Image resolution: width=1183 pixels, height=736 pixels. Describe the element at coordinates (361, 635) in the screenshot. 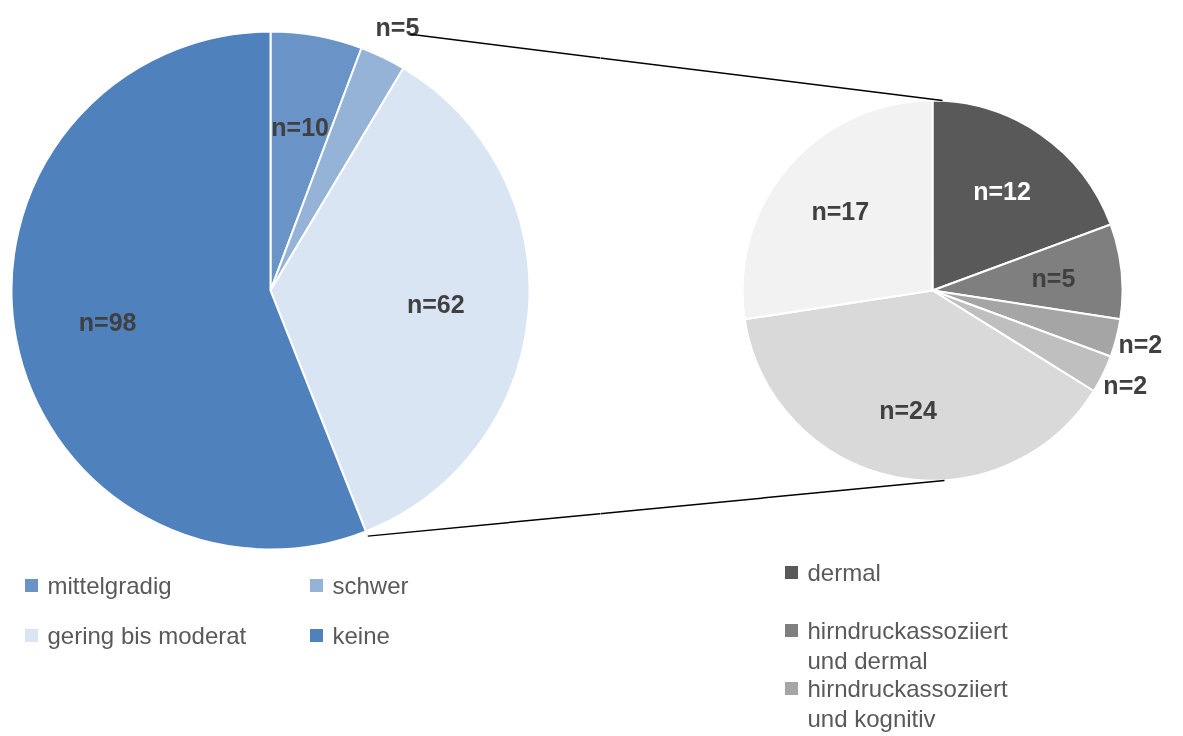

I see `legend-label: keine` at that location.